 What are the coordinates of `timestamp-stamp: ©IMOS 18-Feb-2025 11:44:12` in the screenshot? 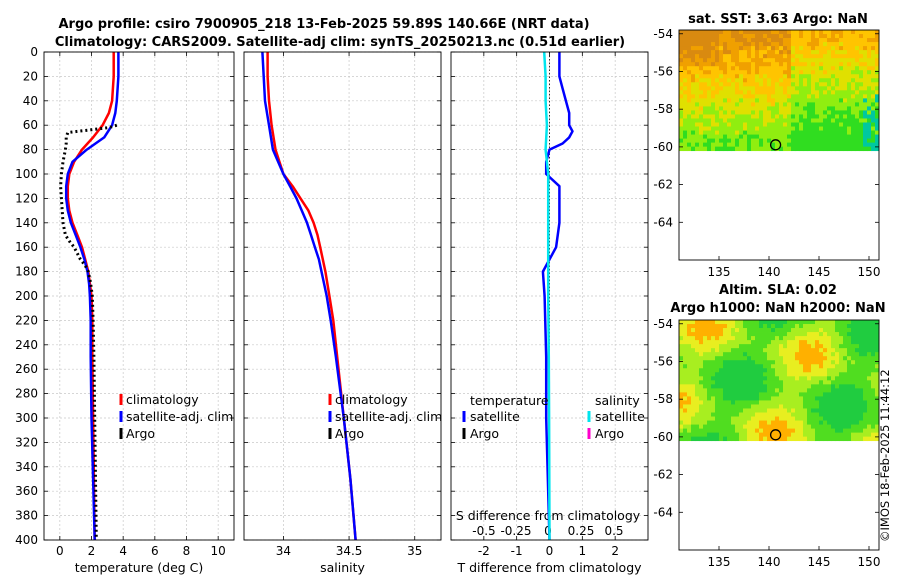 It's located at (885, 455).